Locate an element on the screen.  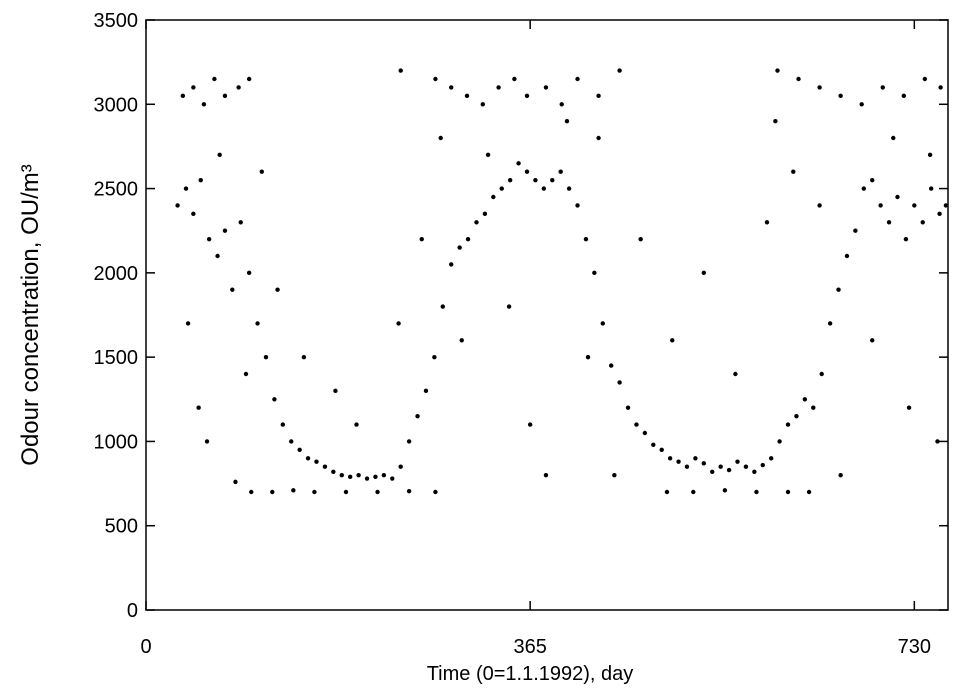
y-tick-label: 3000 is located at coordinates (116, 105).